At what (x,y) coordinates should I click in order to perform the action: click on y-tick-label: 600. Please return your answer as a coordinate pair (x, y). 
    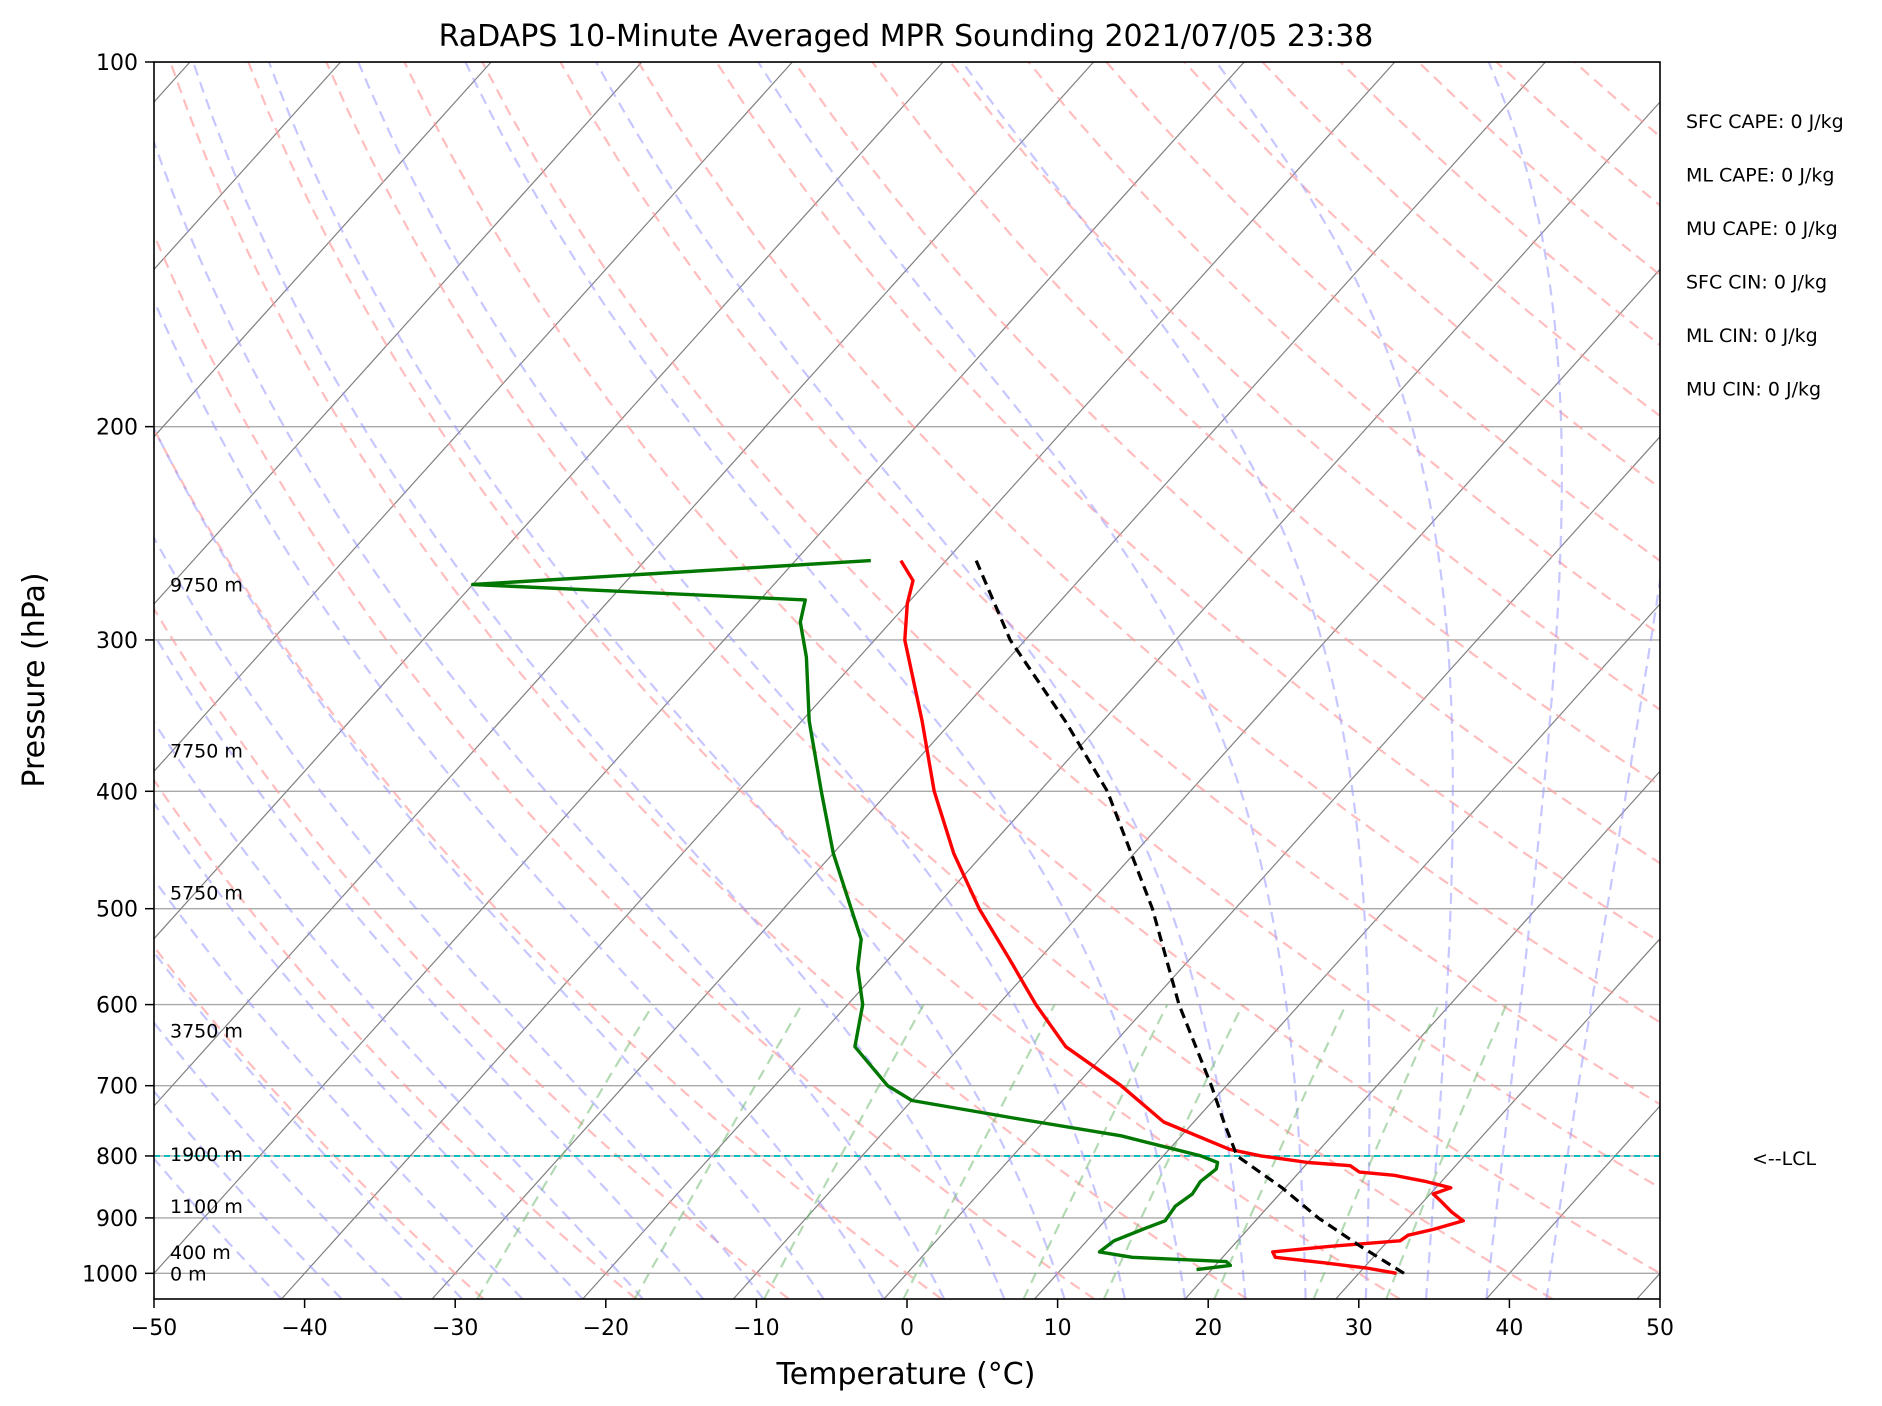
    Looking at the image, I should click on (117, 1006).